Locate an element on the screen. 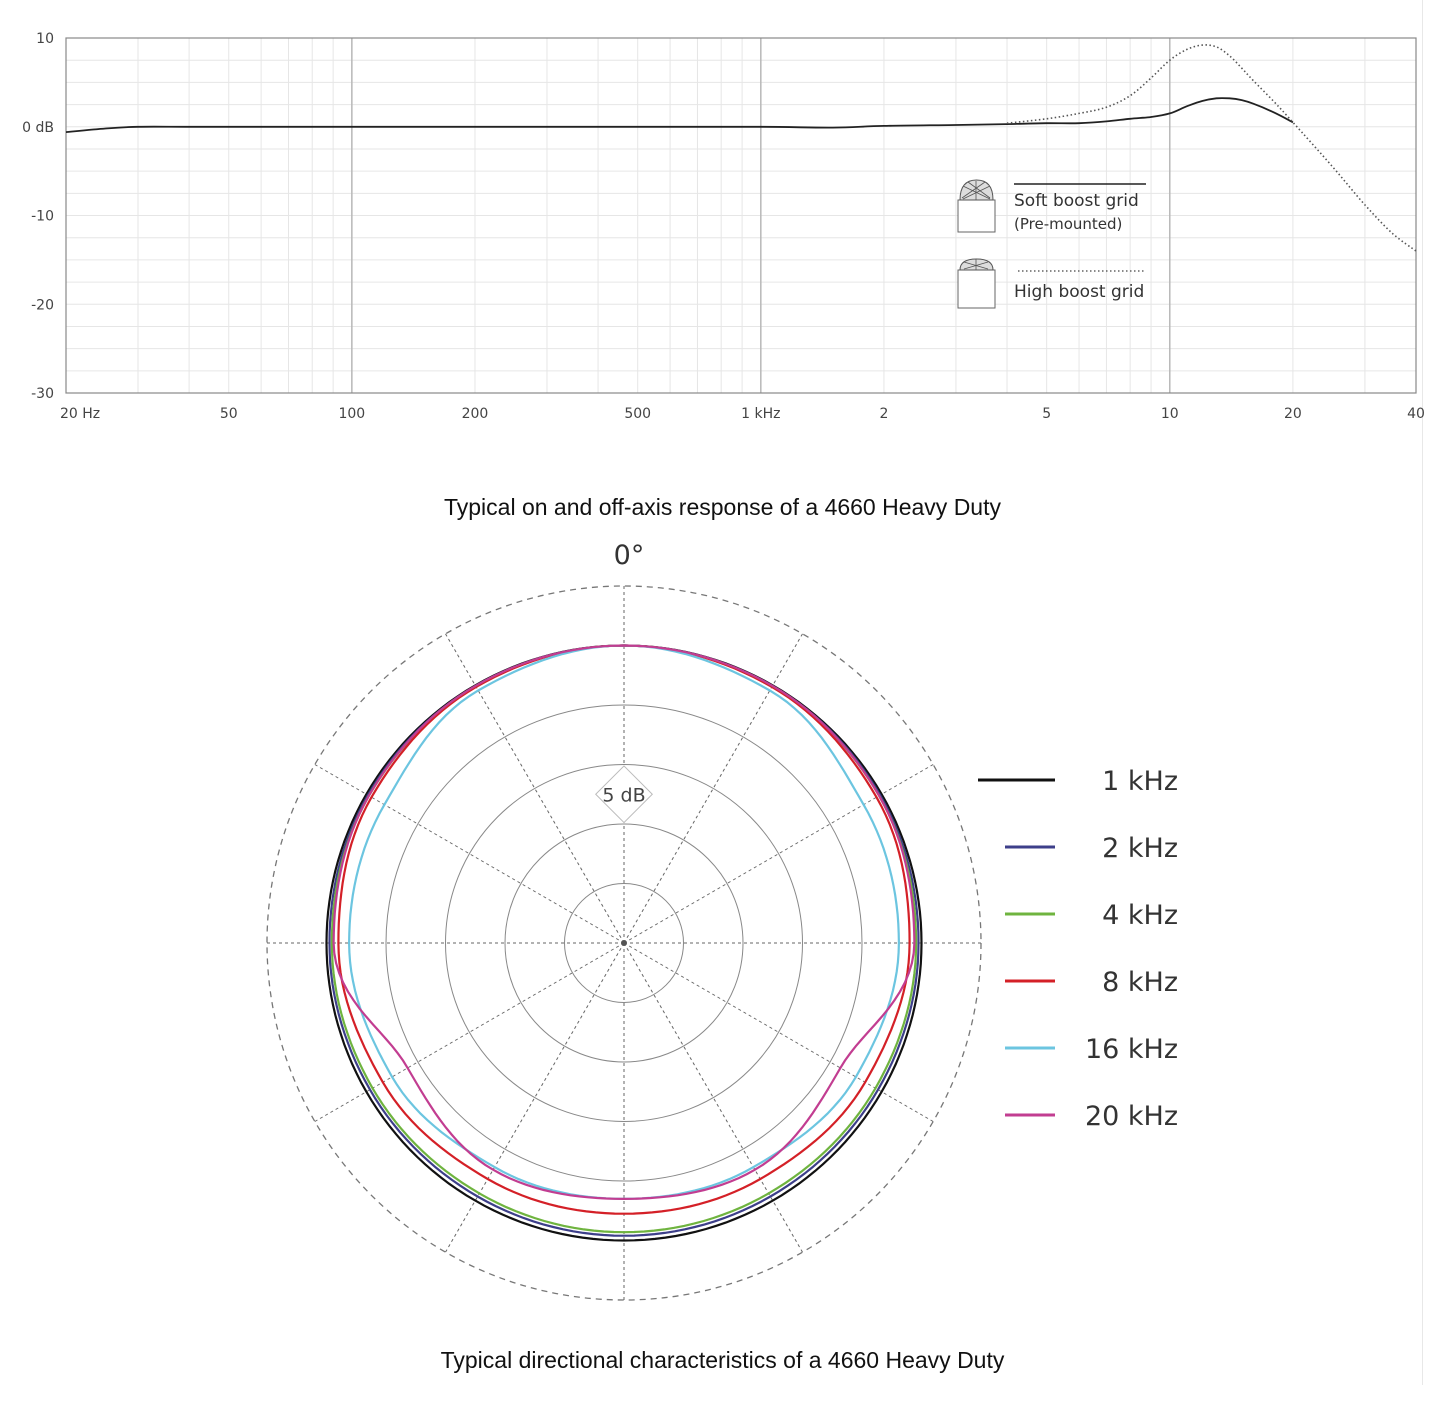 Image resolution: width=1445 pixels, height=1401 pixels. x-tick-label: 1 kHz is located at coordinates (760, 414).